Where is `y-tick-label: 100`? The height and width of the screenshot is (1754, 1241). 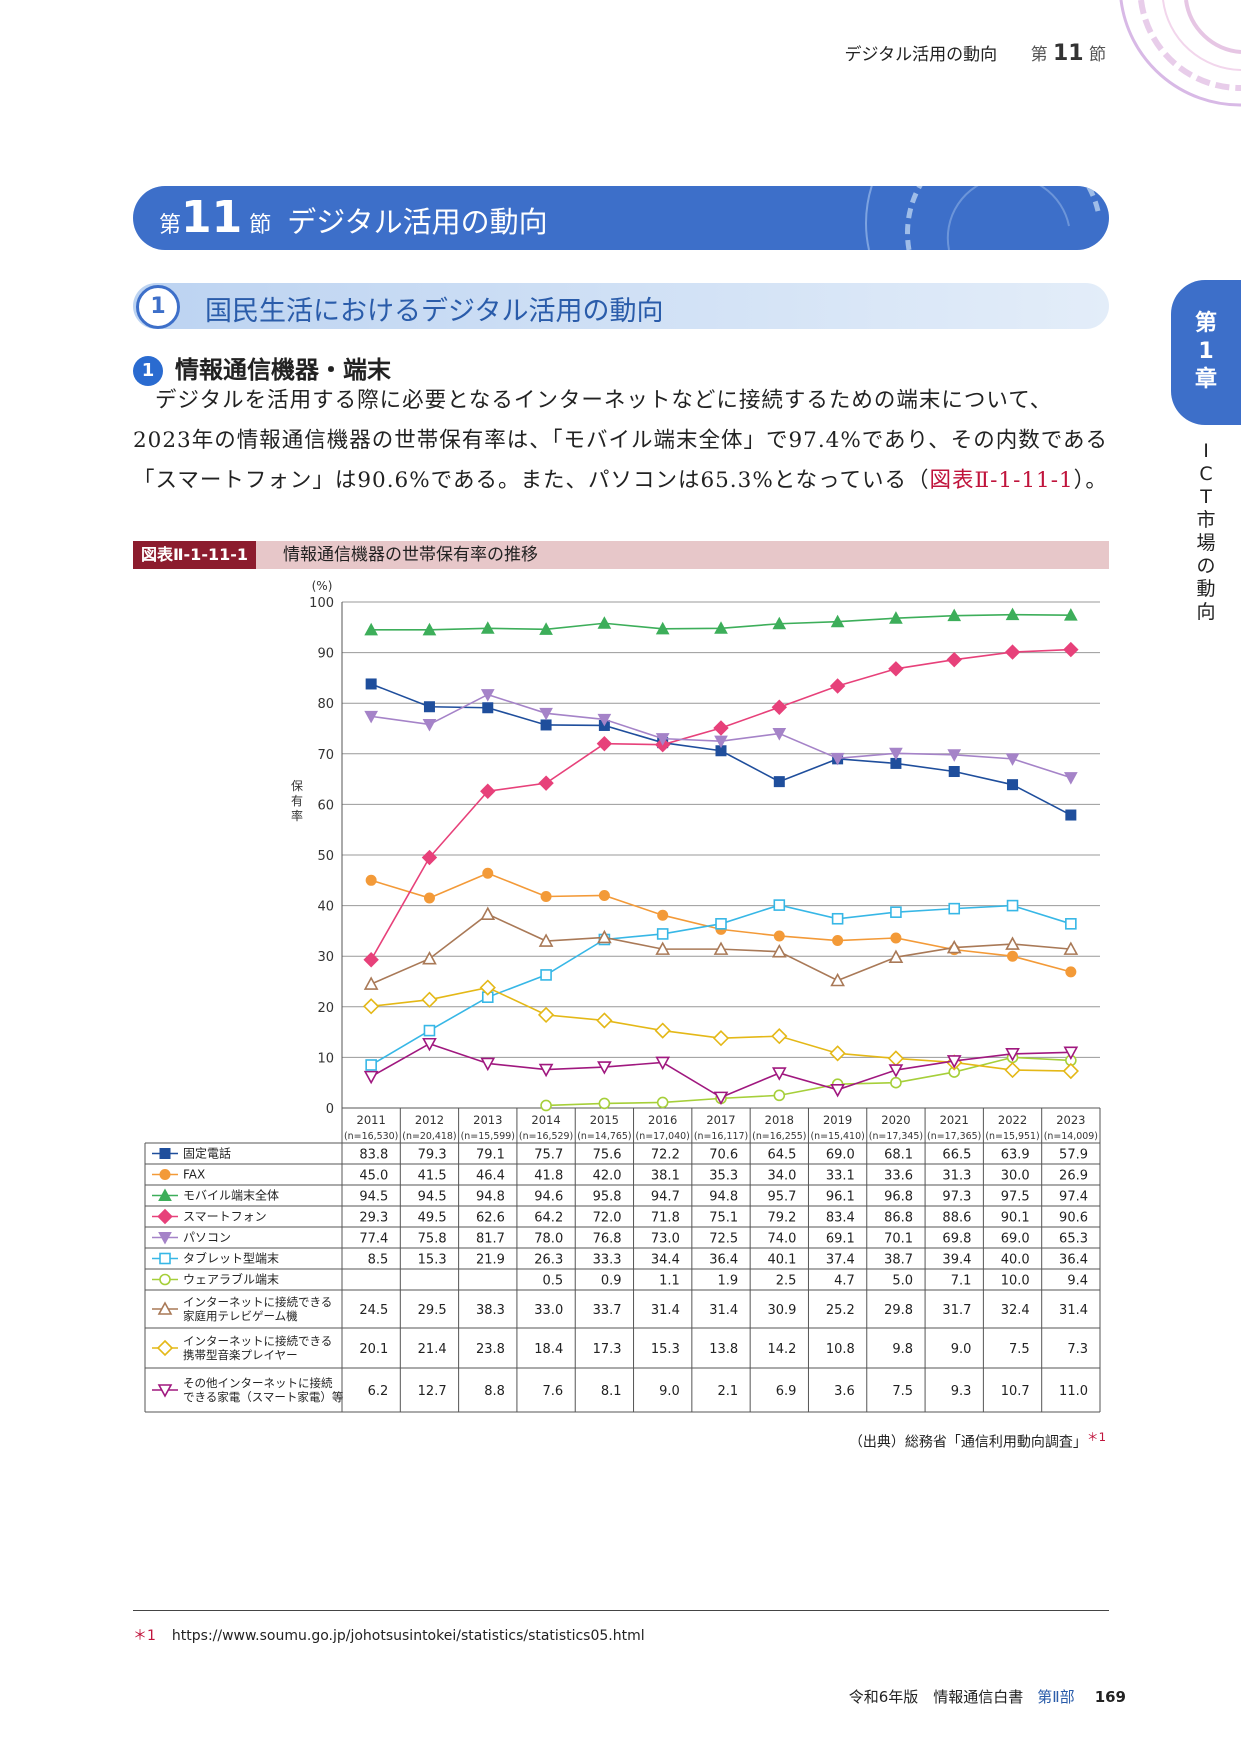 y-tick-label: 100 is located at coordinates (321, 603).